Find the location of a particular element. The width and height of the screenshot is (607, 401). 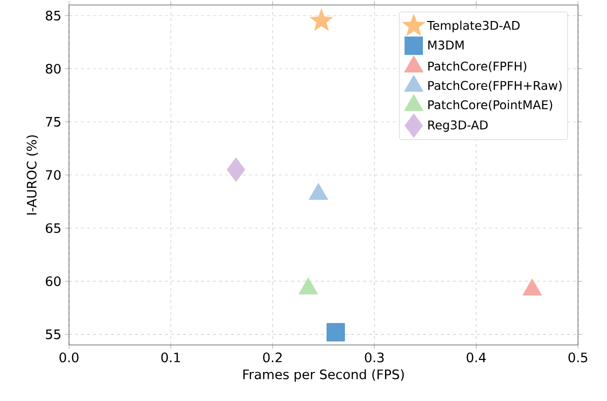

x-axis-title: Frames per Second (FPS) is located at coordinates (323, 375).